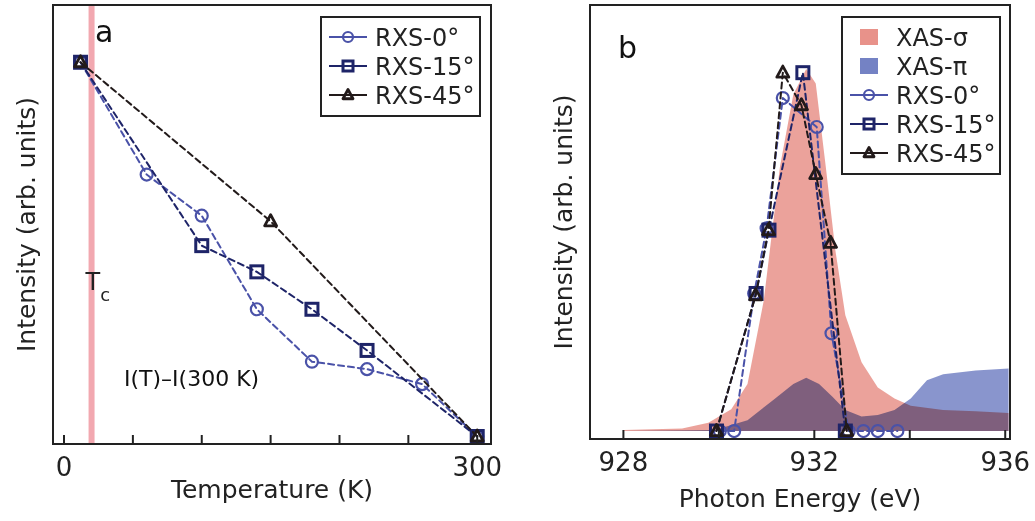 This screenshot has height=521, width=1035. Describe the element at coordinates (628, 47) in the screenshot. I see `text: b` at that location.